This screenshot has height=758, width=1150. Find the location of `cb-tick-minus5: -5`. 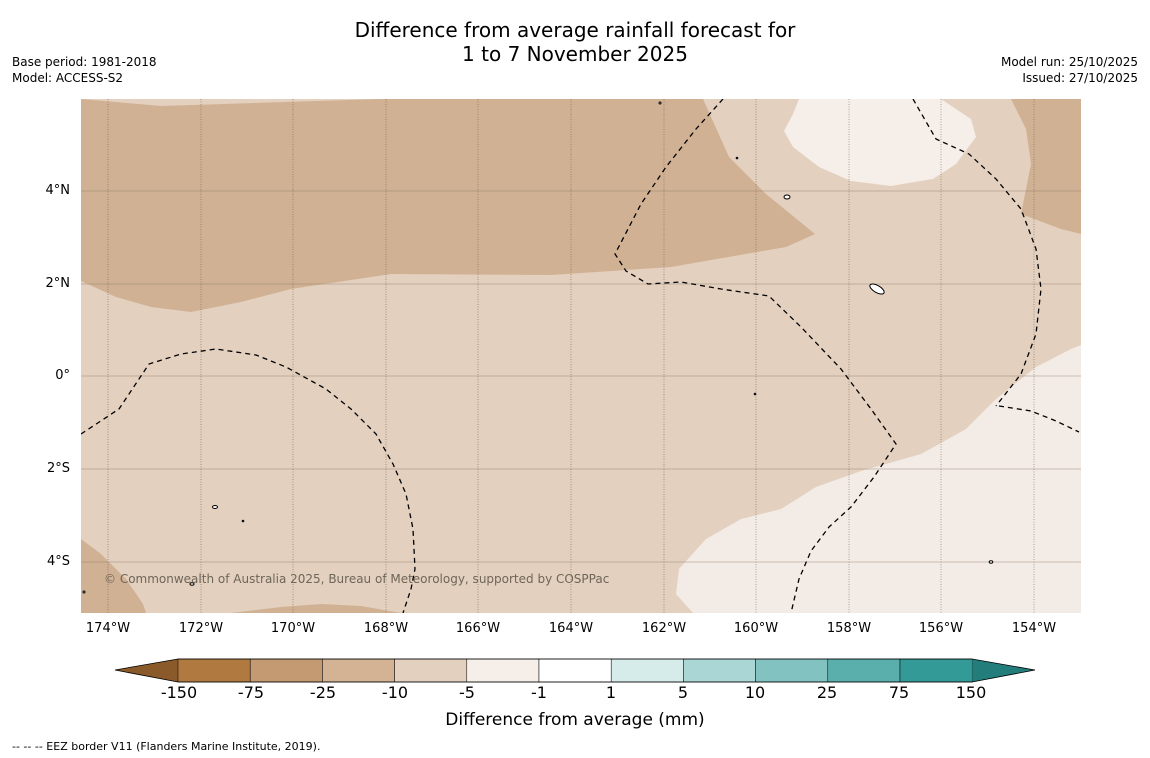

cb-tick-minus5: -5 is located at coordinates (467, 692).